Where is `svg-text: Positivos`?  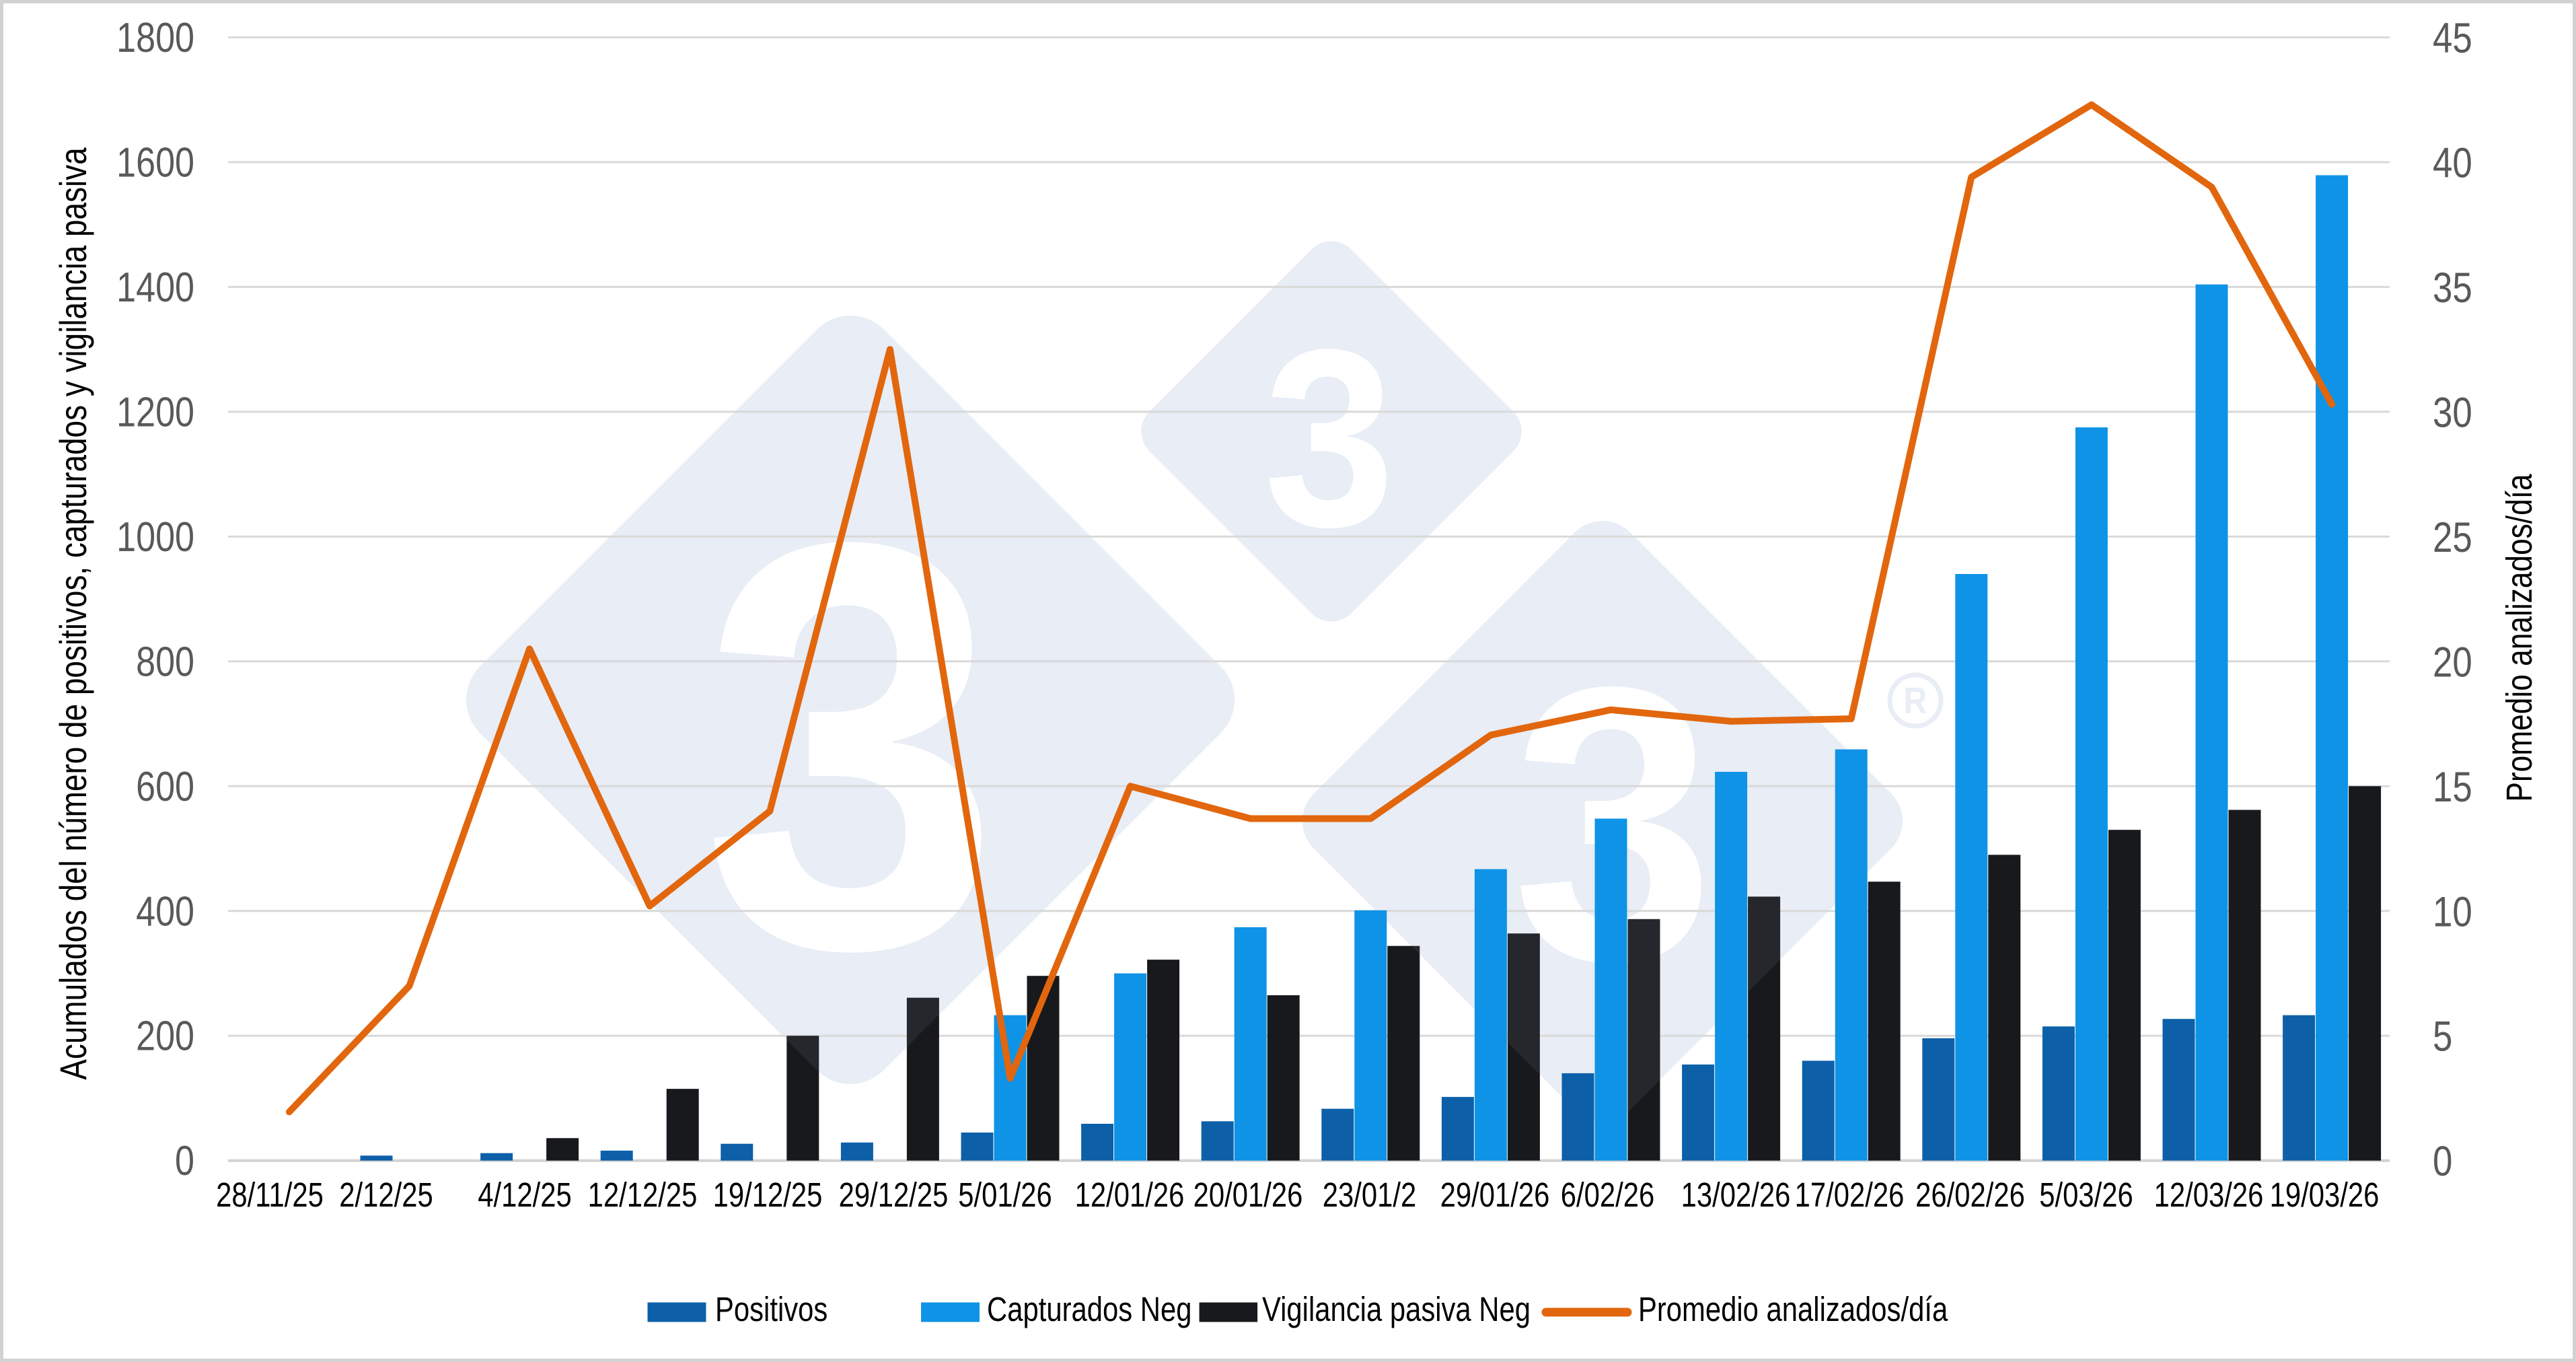 svg-text: Positivos is located at coordinates (771, 1309).